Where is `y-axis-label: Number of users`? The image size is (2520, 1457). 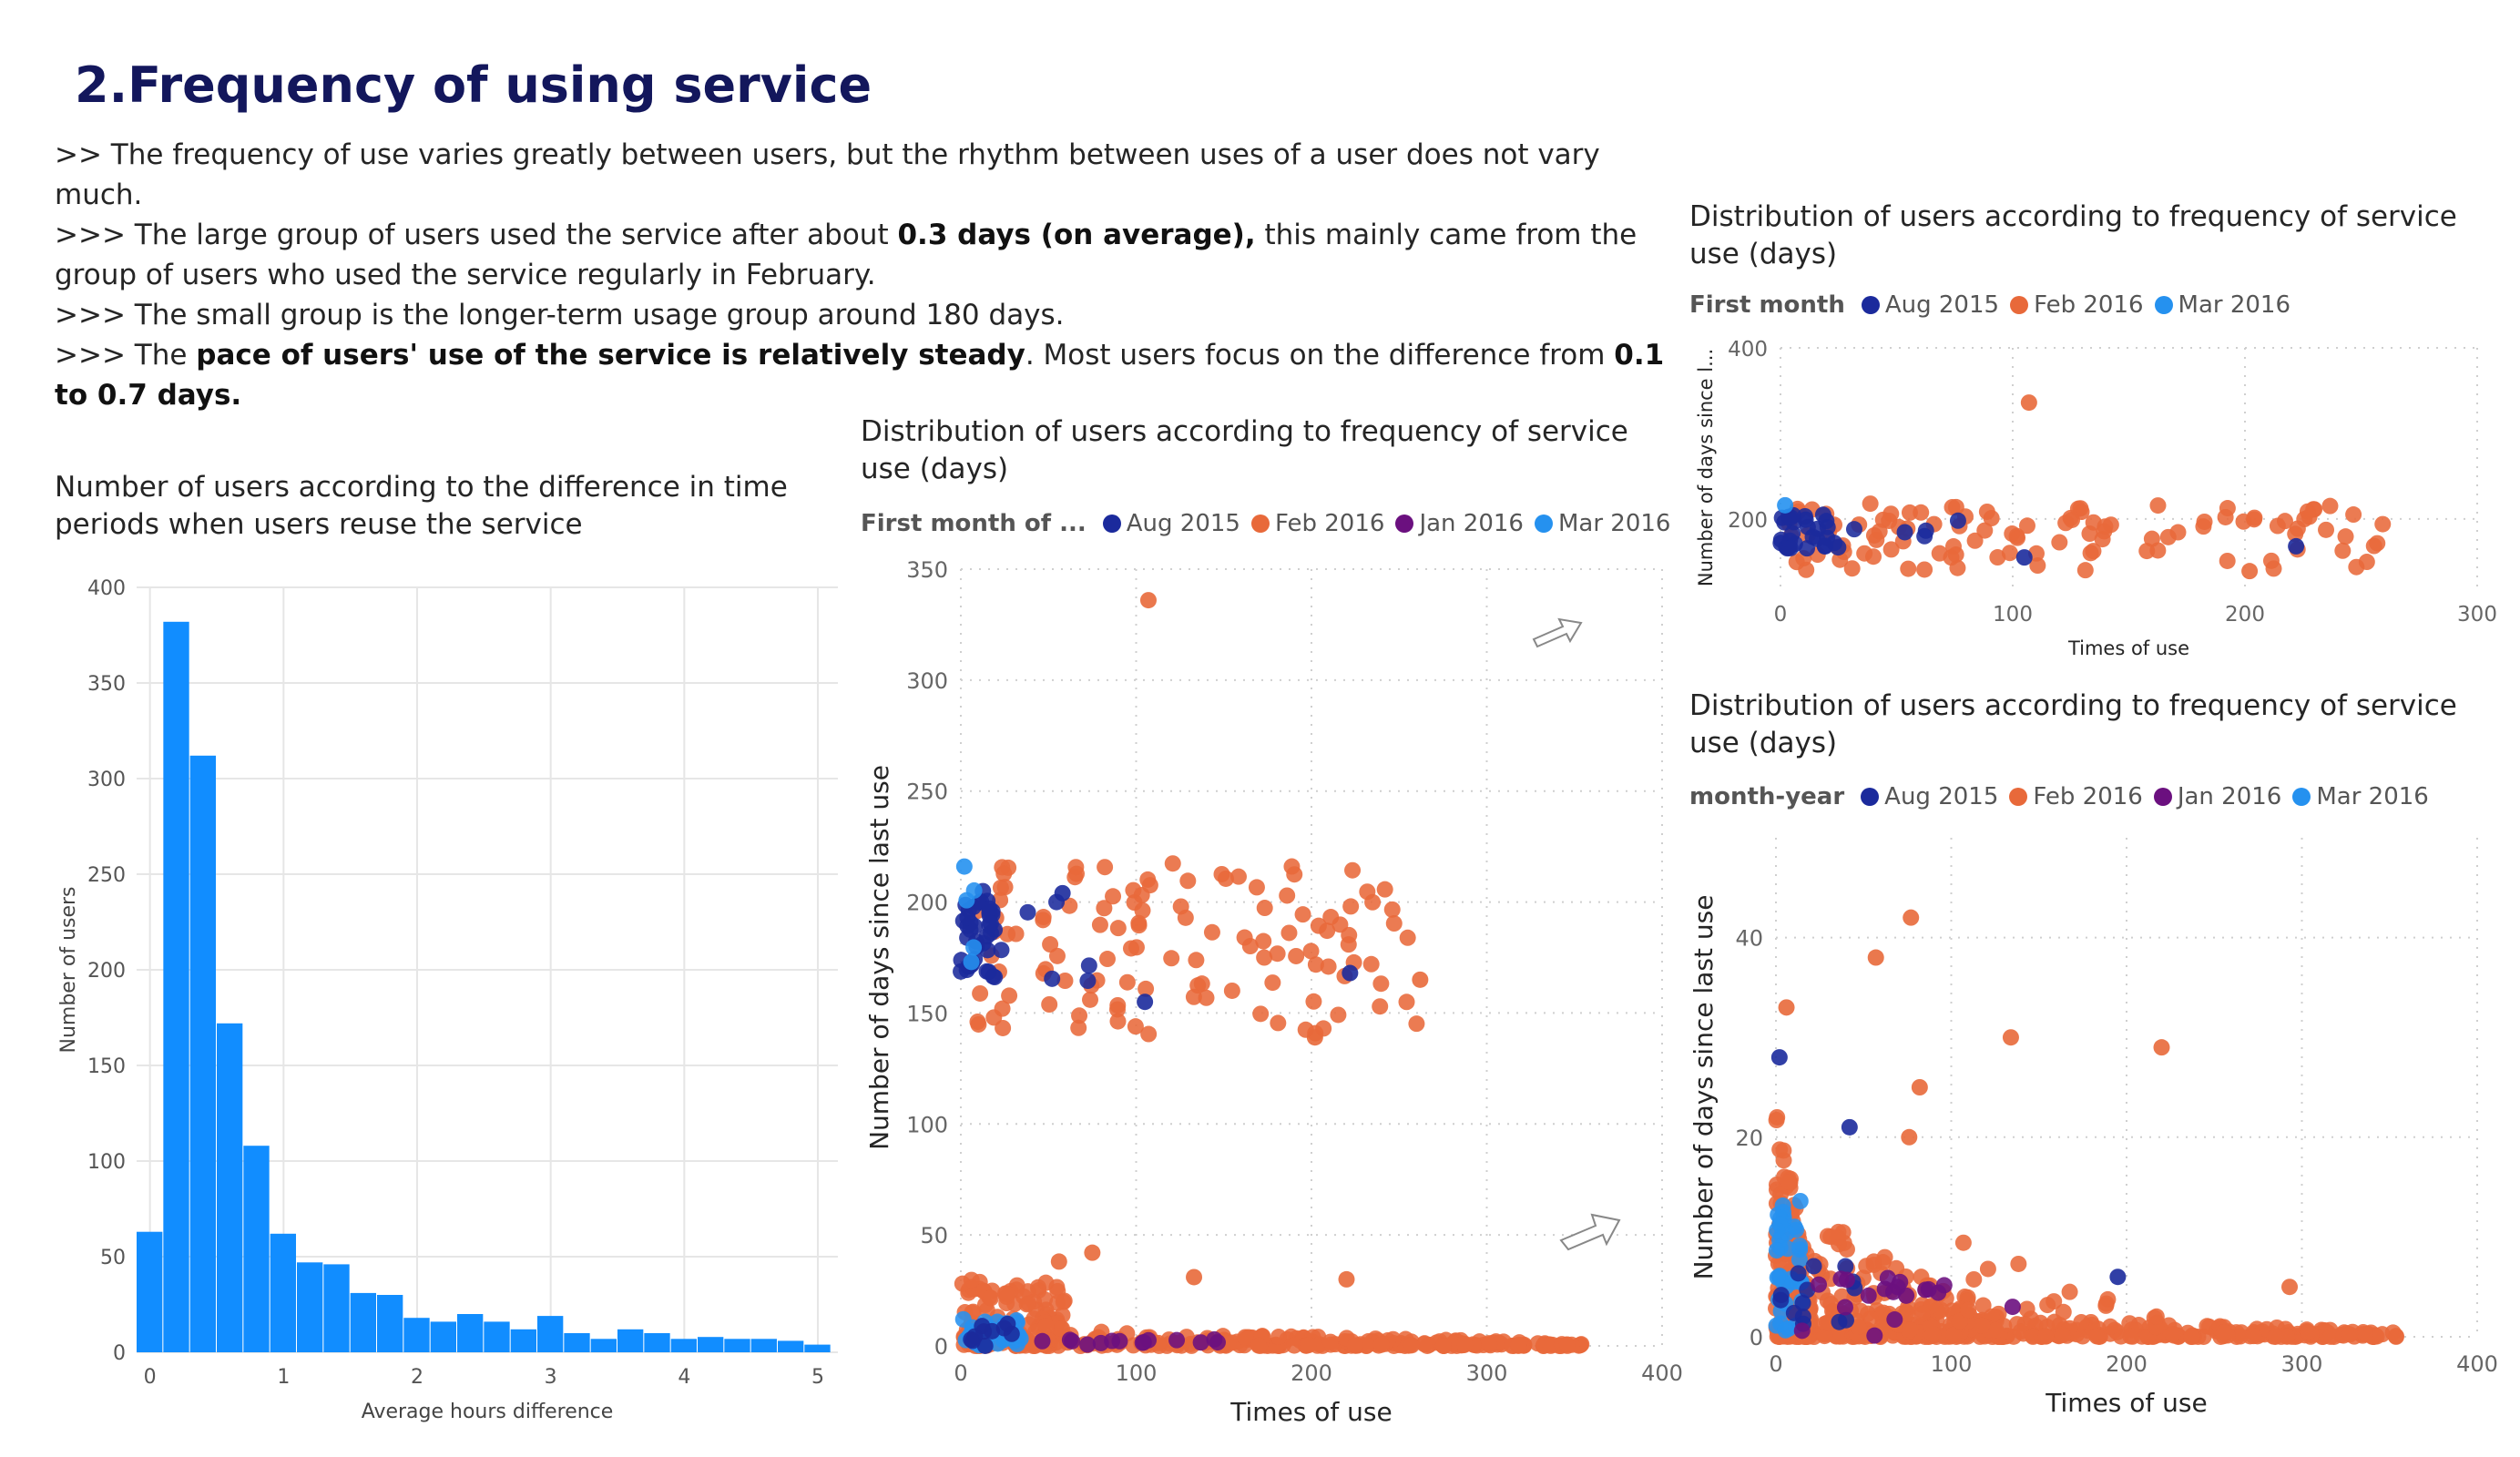 y-axis-label: Number of users is located at coordinates (68, 970).